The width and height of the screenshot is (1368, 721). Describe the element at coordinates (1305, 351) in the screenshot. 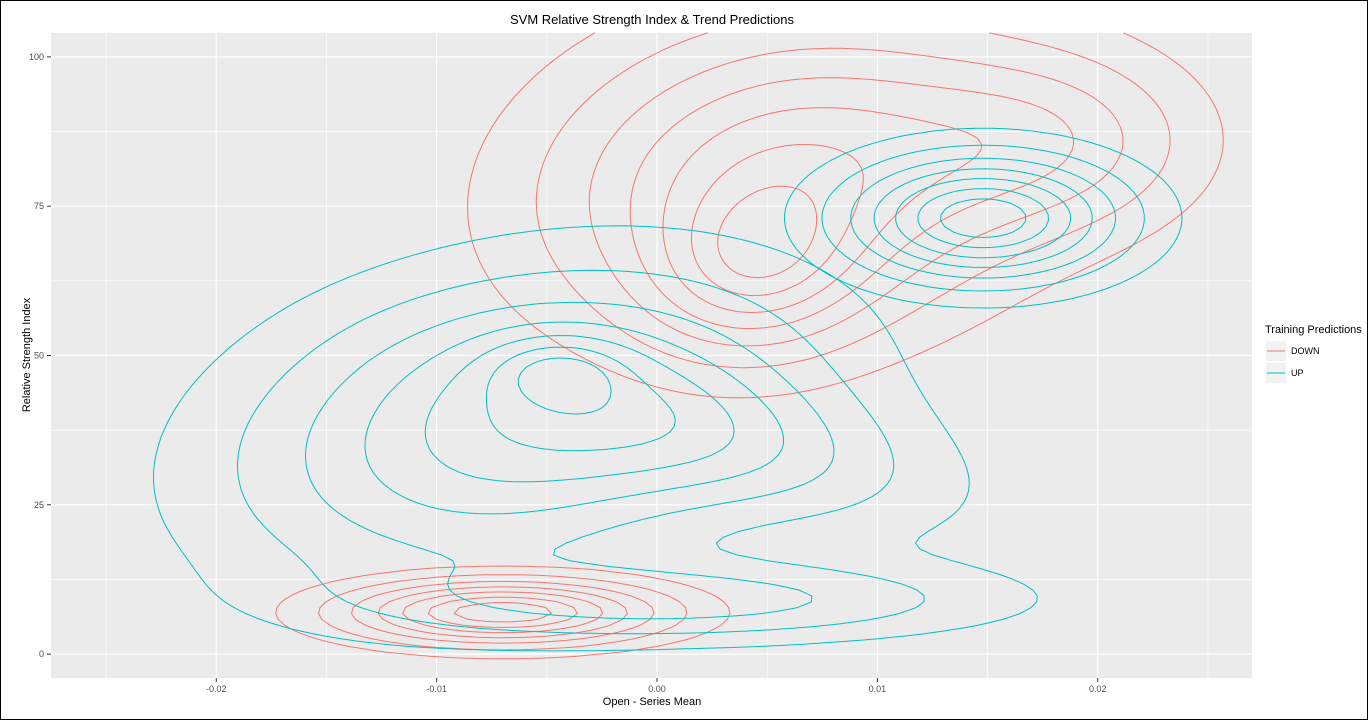

I see `legend-label-down: DOWN` at that location.